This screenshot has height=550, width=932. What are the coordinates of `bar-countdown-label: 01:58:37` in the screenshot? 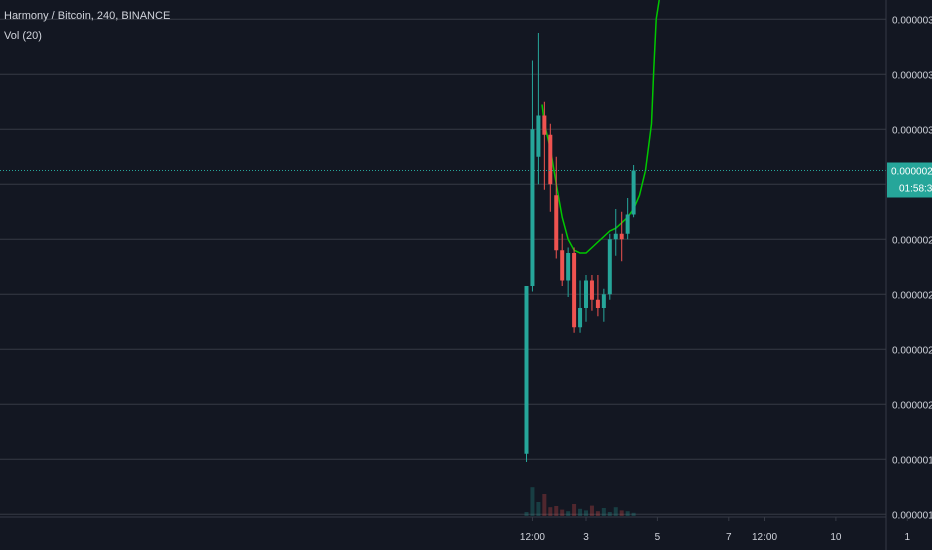 It's located at (915, 189).